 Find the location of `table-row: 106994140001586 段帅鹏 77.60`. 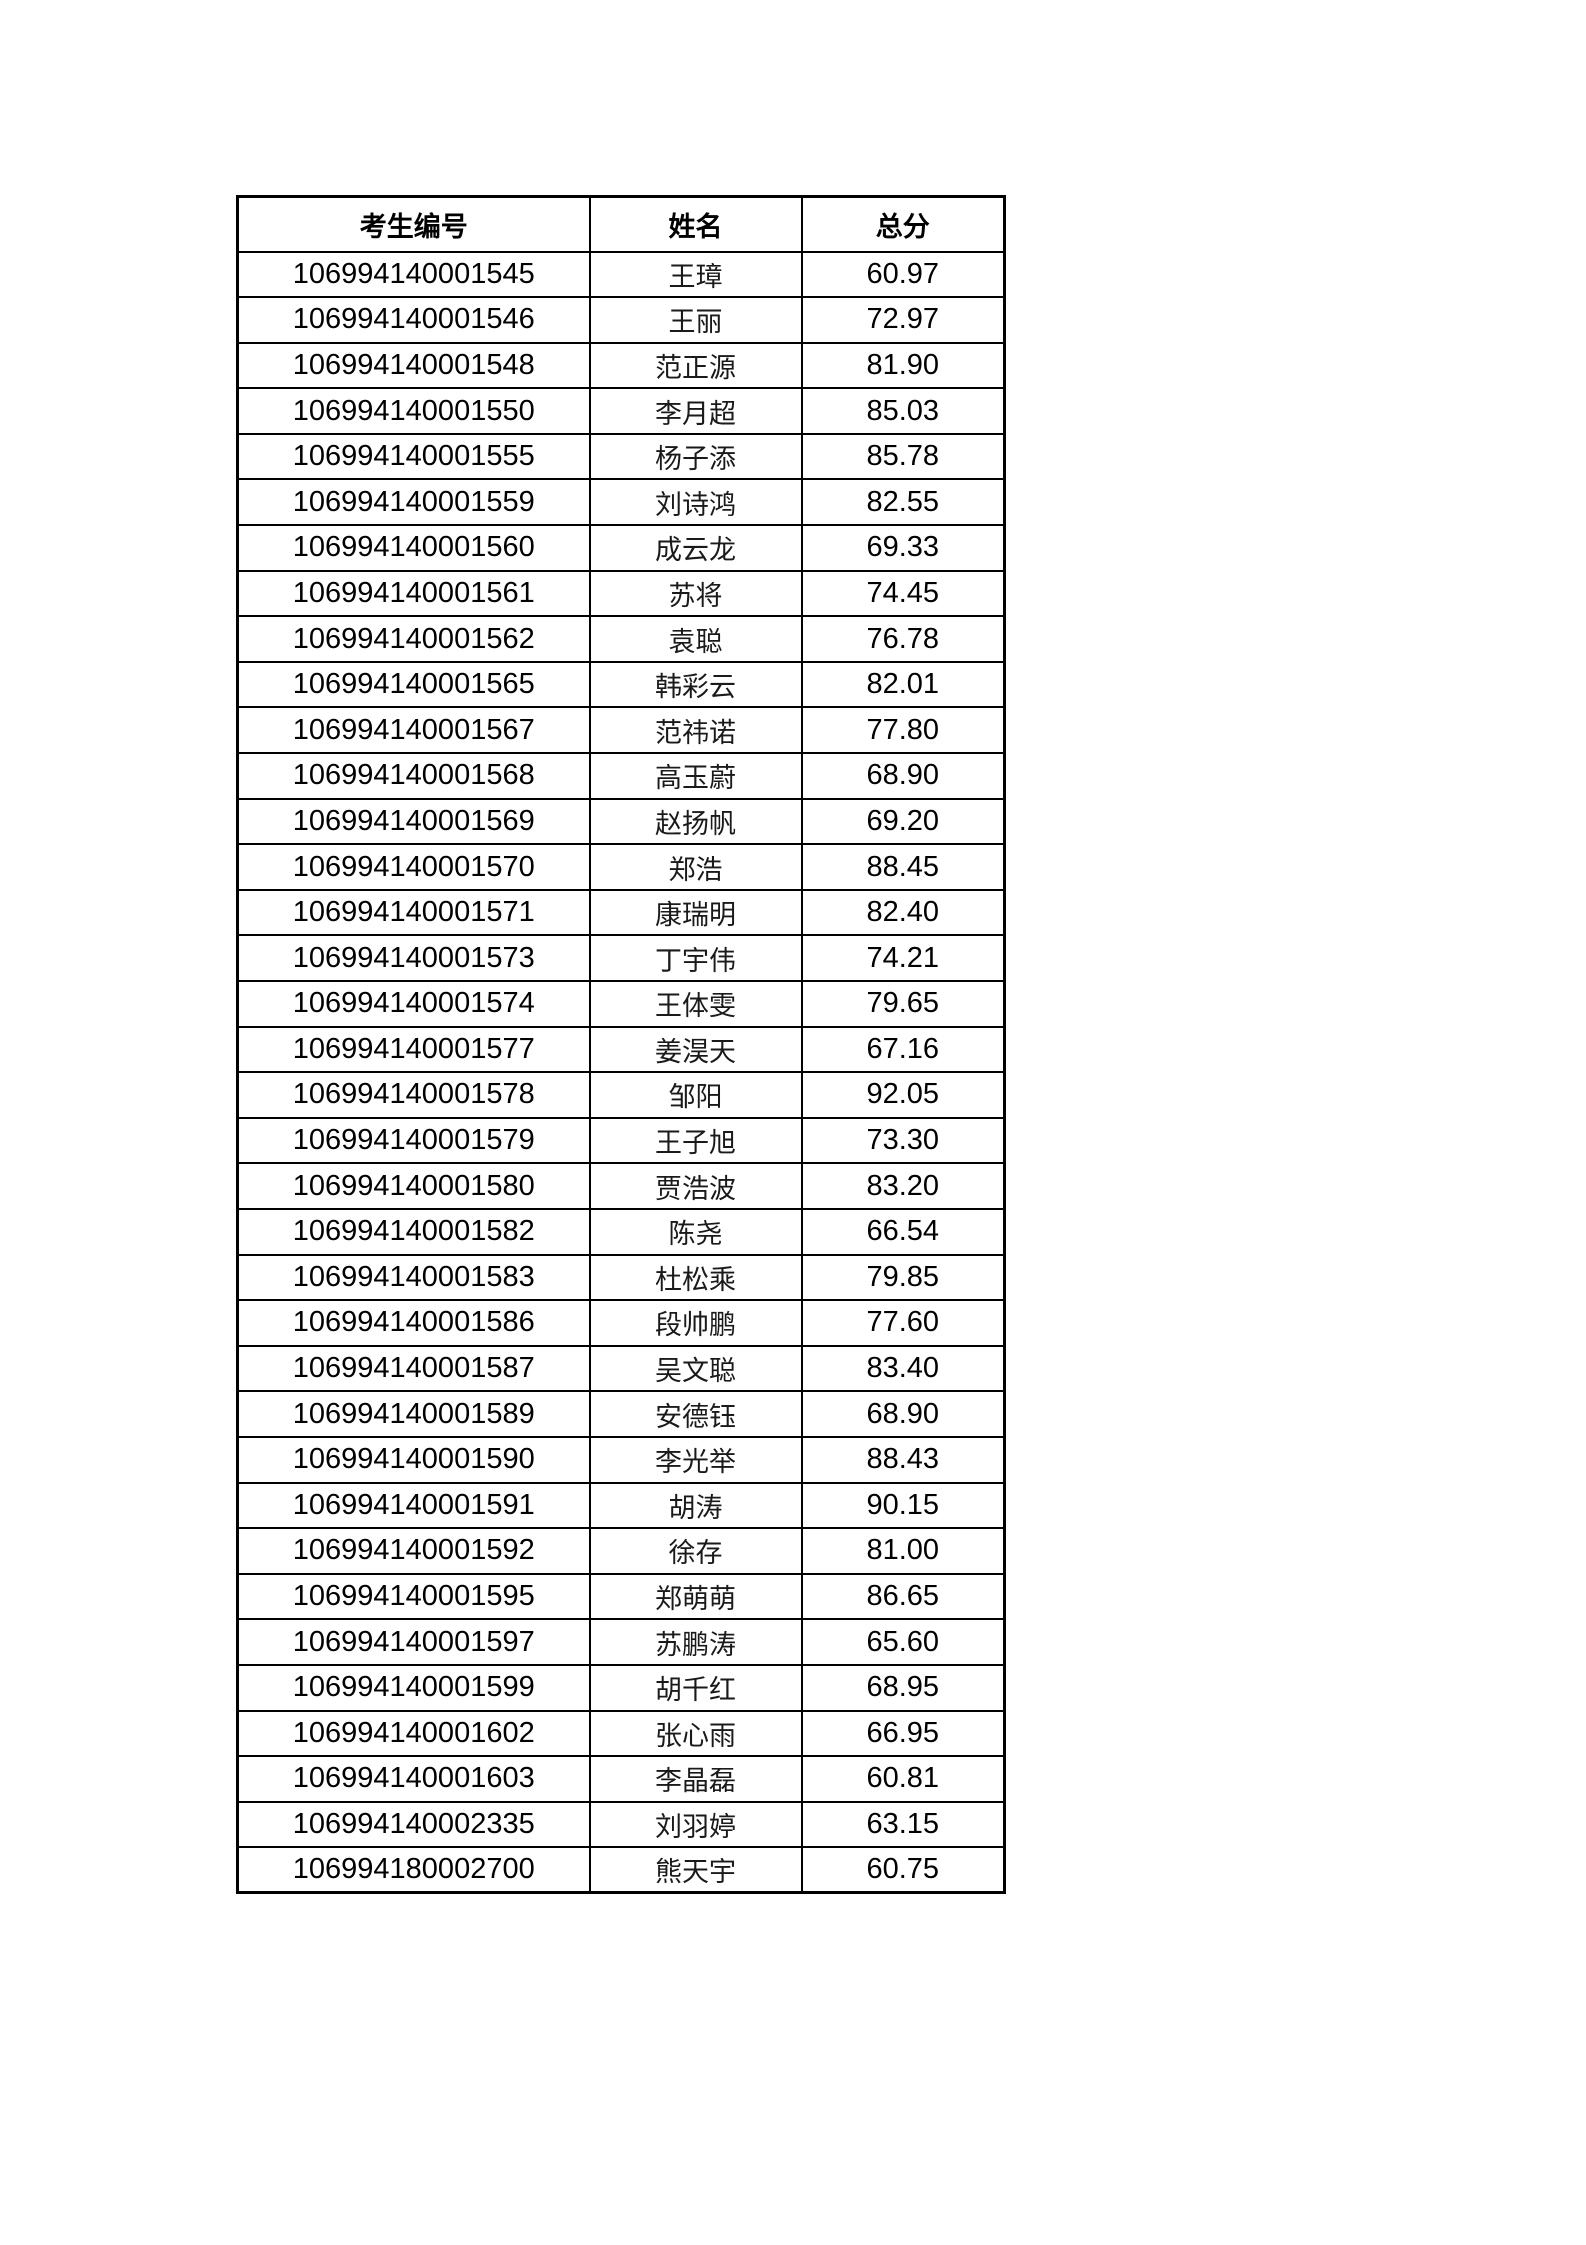

table-row: 106994140001586 段帅鹏 77.60 is located at coordinates (621, 1323).